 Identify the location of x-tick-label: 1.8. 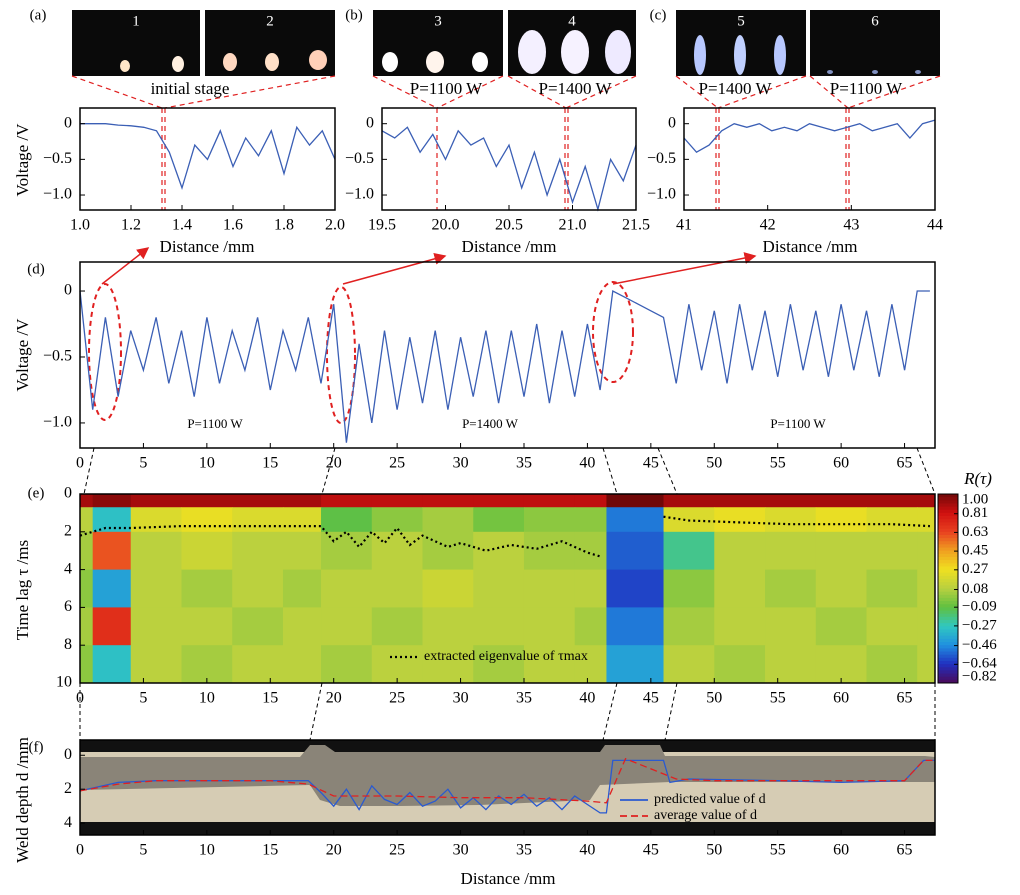
(284, 225).